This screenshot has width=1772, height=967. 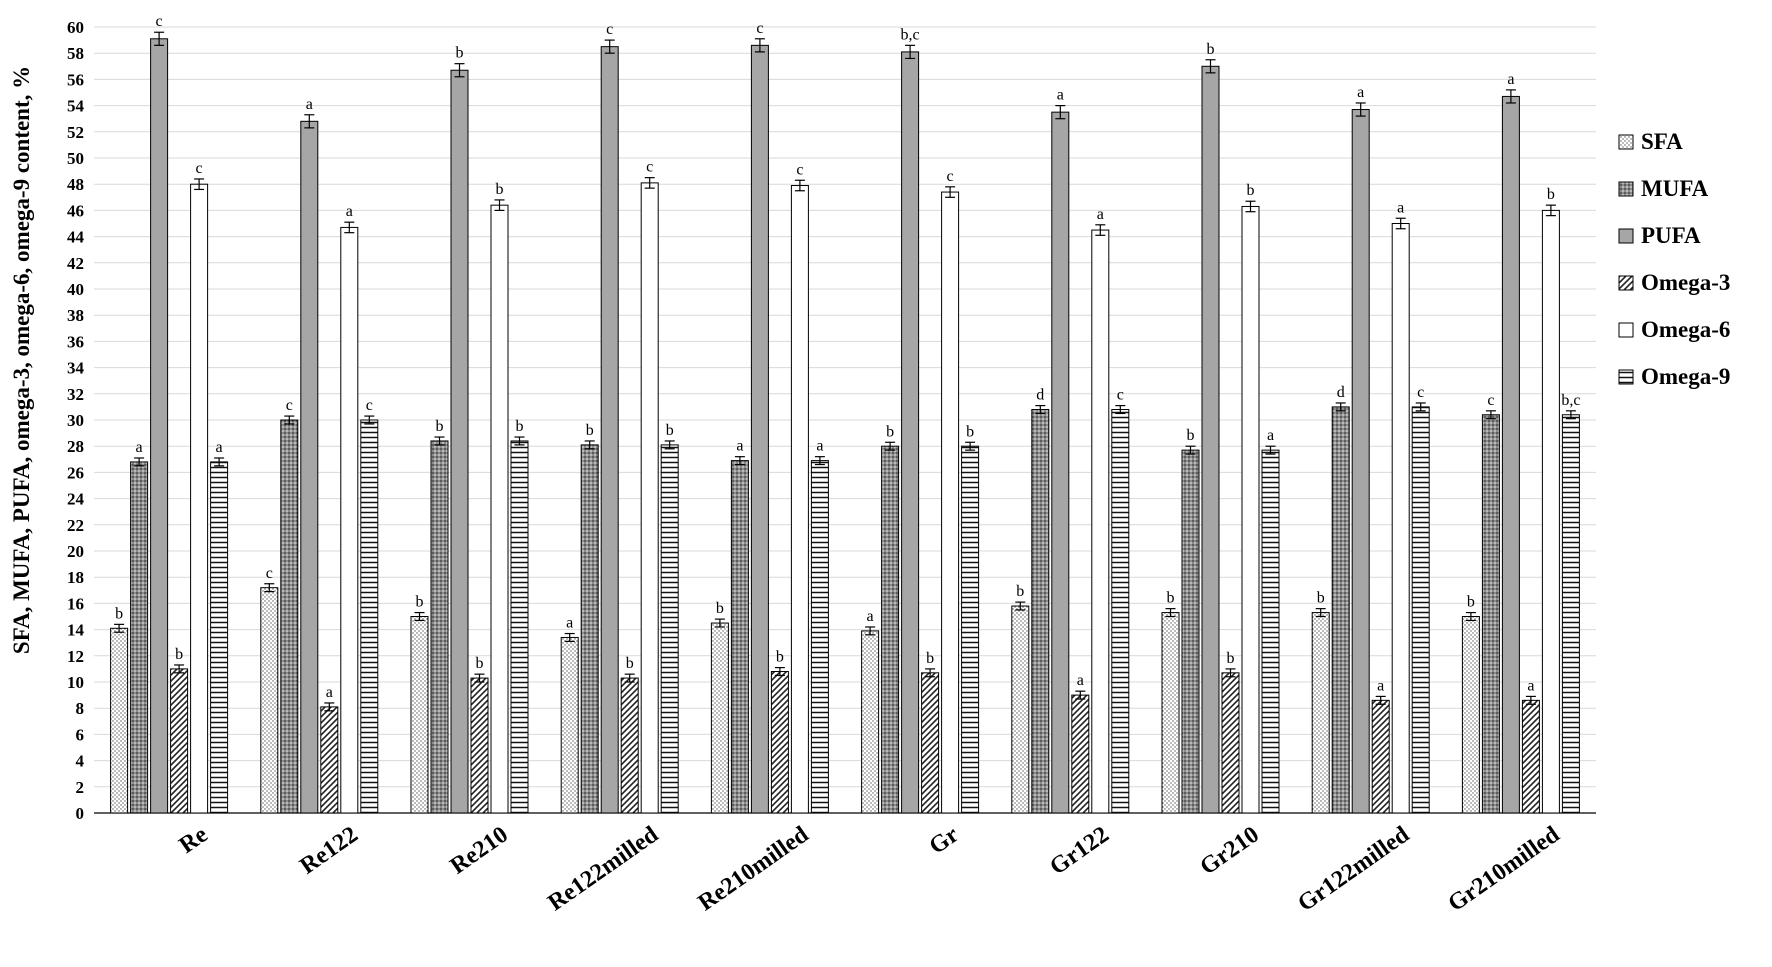 I want to click on bar-sfa-re122, so click(x=269, y=700).